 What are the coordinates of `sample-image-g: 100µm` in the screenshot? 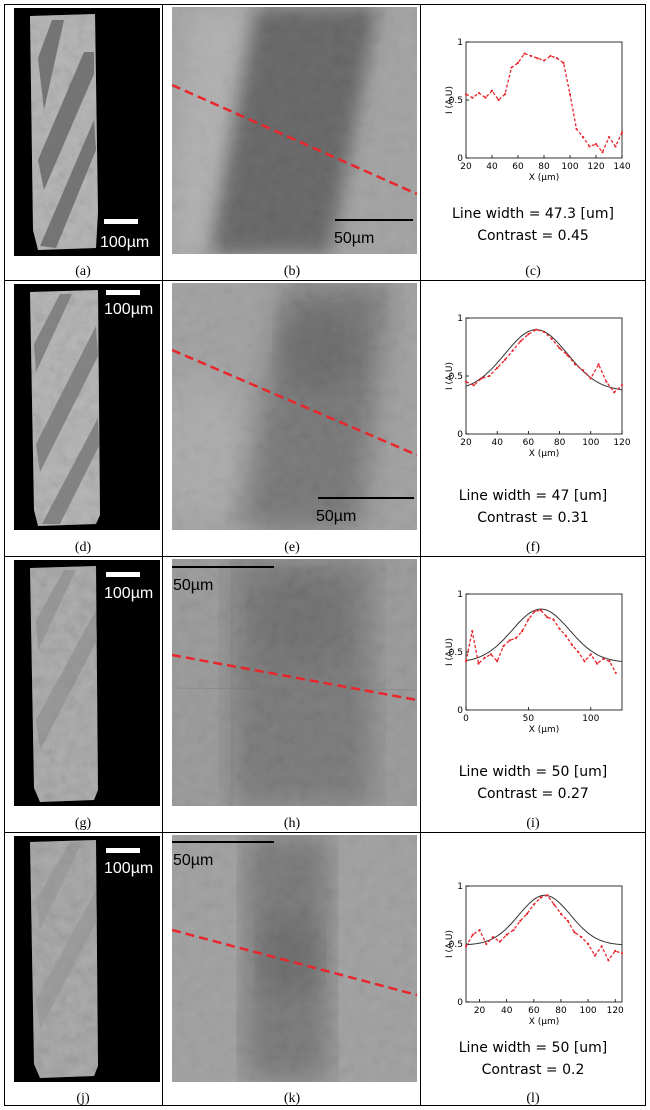 It's located at (87, 683).